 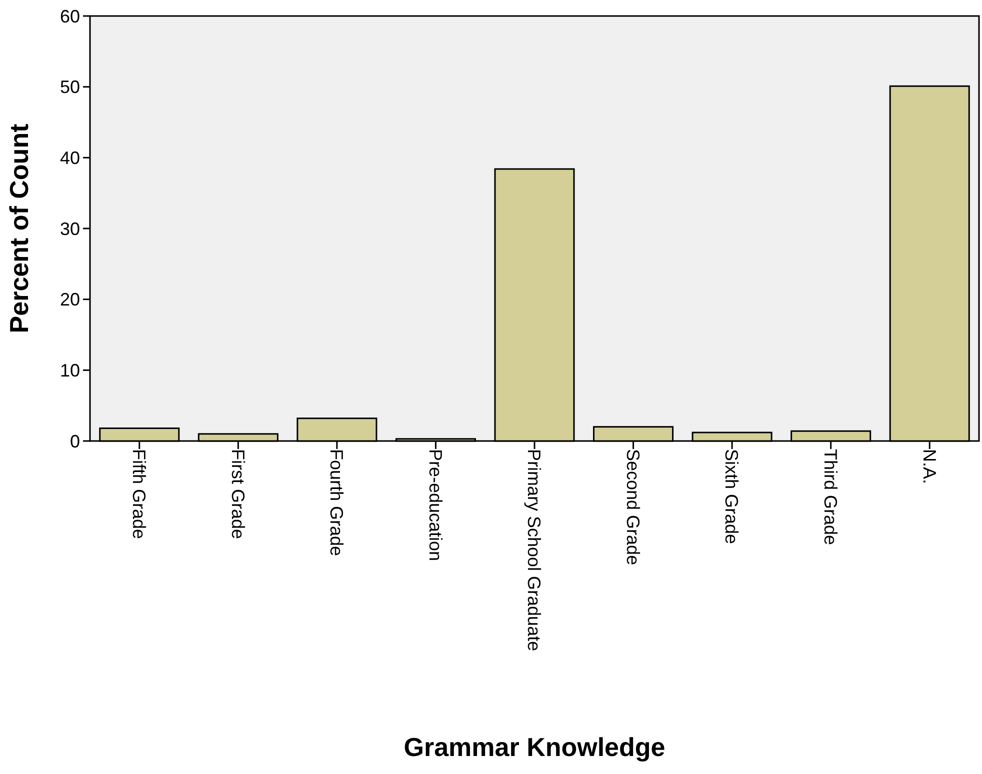 I want to click on x-tick-label: Sixth Grade, so click(x=732, y=496).